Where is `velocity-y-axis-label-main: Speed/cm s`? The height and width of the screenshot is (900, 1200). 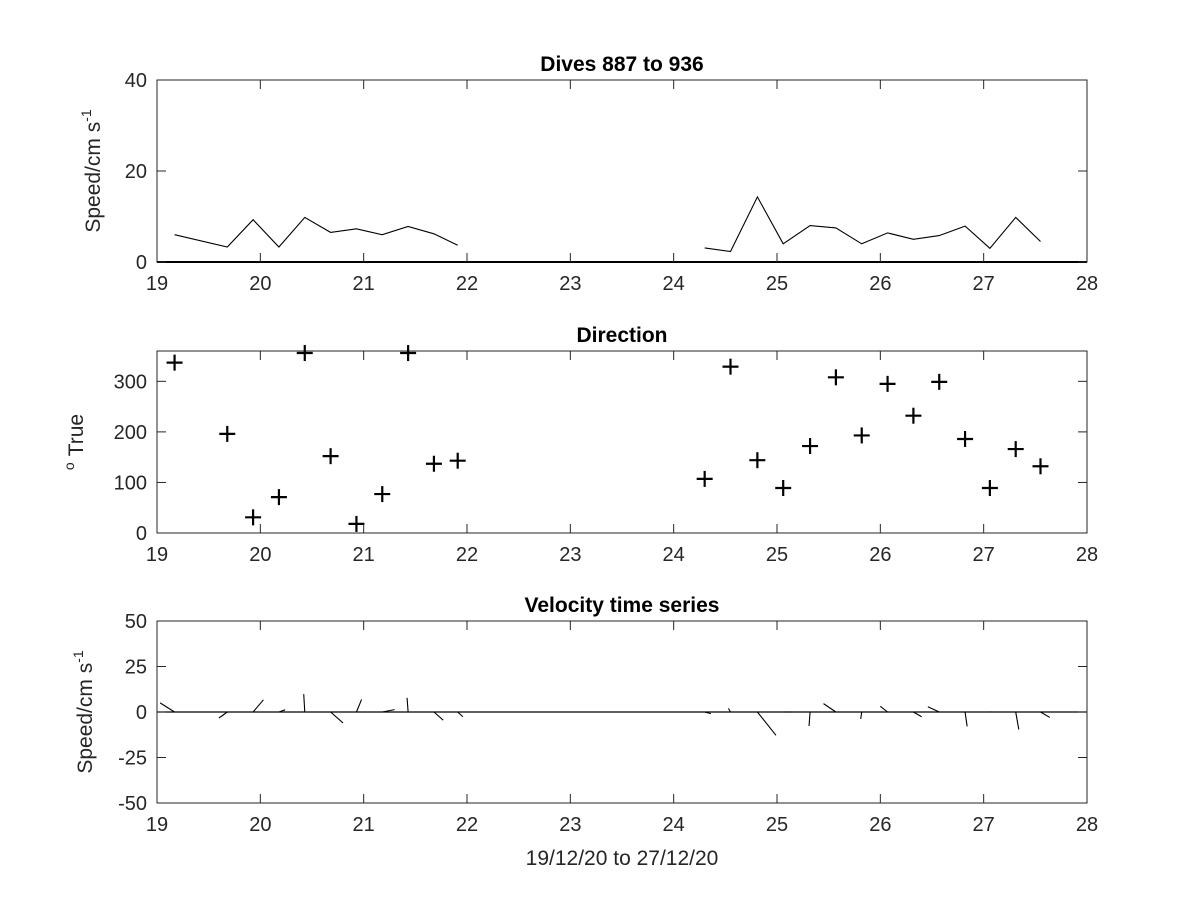
velocity-y-axis-label-main: Speed/cm s is located at coordinates (85, 718).